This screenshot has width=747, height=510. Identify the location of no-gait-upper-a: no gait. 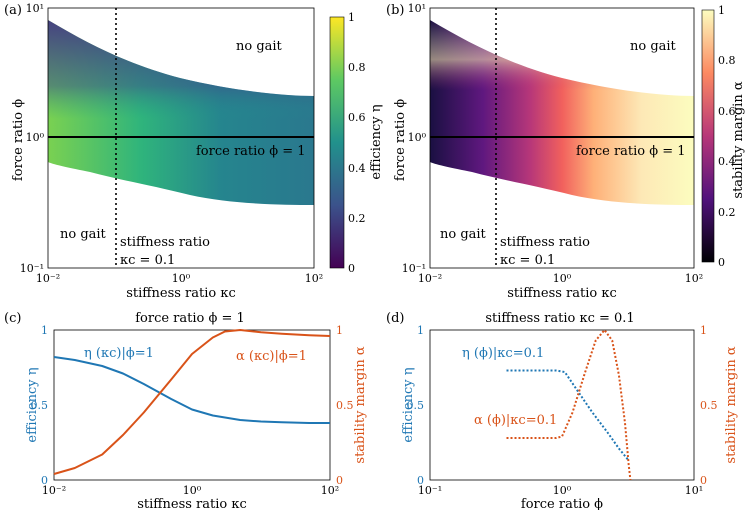
(259, 46).